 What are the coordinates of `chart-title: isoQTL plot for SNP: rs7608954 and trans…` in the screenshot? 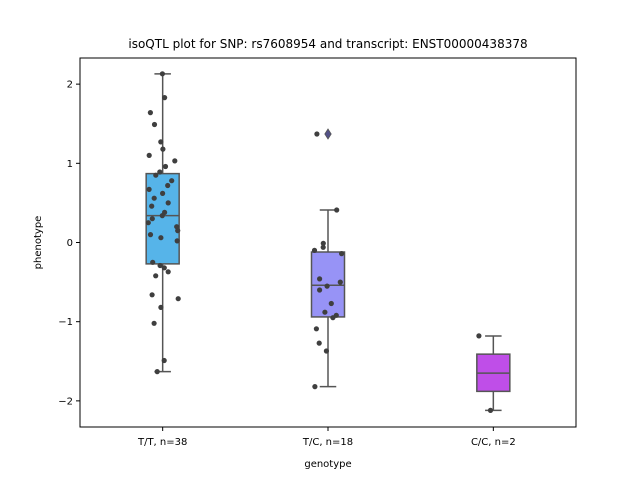 It's located at (327, 44).